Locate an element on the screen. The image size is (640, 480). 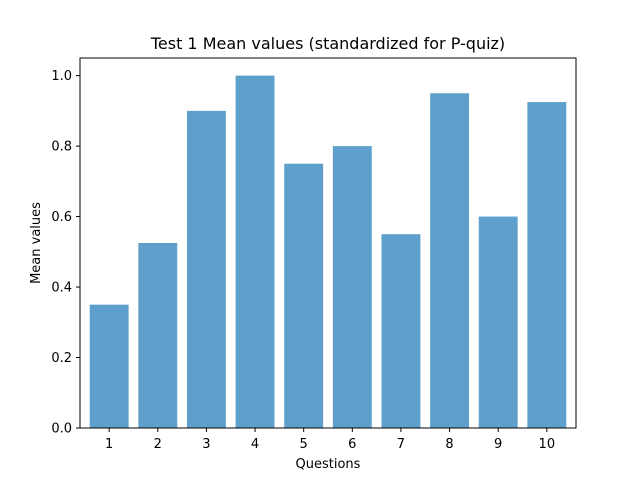
y-tick-label: 0.6 is located at coordinates (61, 217).